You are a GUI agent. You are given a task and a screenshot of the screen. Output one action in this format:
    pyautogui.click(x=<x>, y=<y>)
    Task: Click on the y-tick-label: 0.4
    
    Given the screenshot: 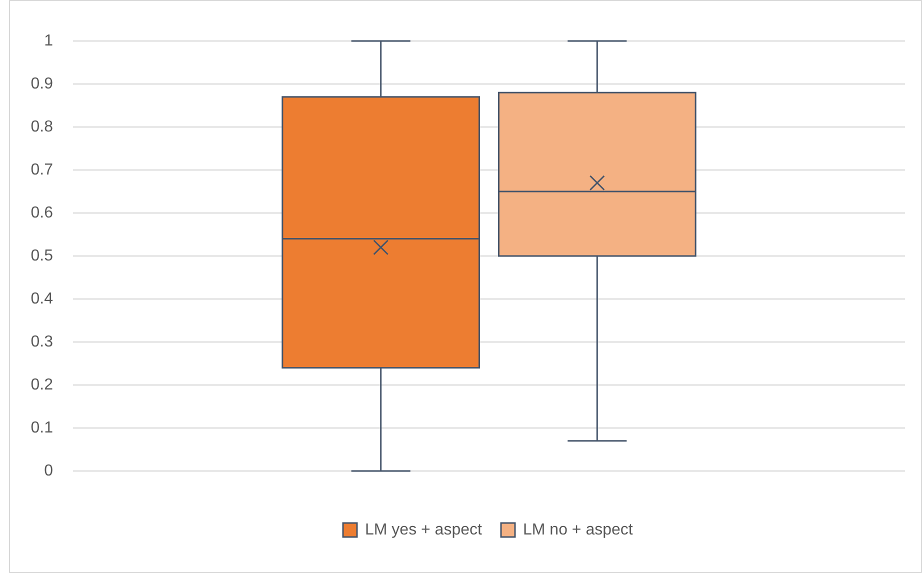 What is the action you would take?
    pyautogui.click(x=42, y=299)
    